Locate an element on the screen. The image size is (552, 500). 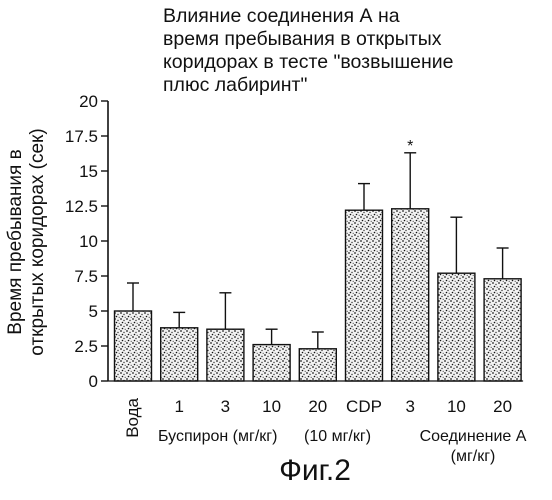
y-tick-label: 20 is located at coordinates (88, 101).